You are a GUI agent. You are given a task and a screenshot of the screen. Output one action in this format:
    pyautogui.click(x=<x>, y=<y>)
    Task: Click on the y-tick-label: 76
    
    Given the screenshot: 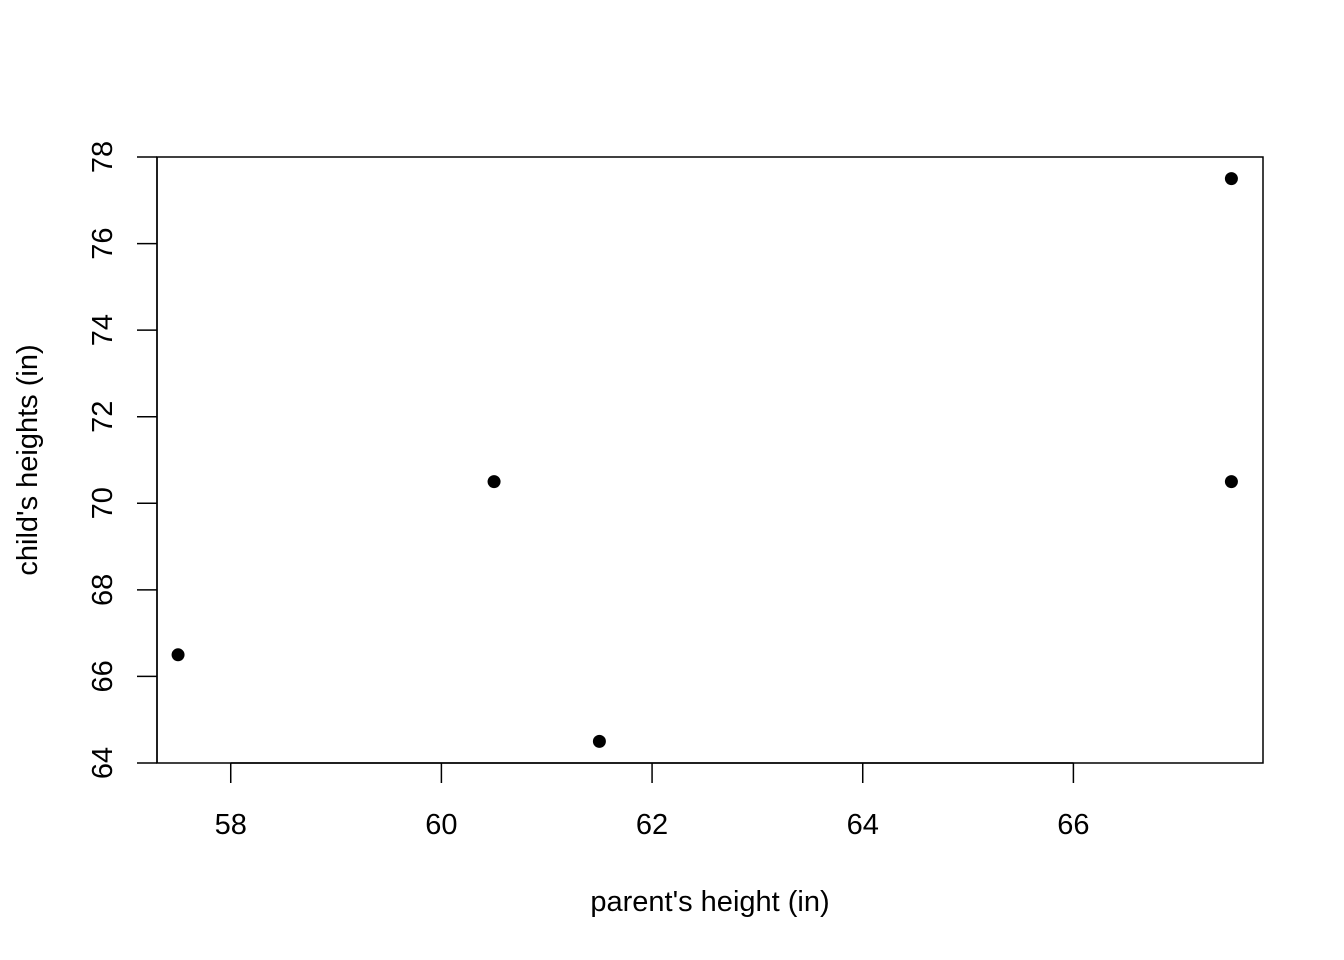 What is the action you would take?
    pyautogui.click(x=103, y=243)
    